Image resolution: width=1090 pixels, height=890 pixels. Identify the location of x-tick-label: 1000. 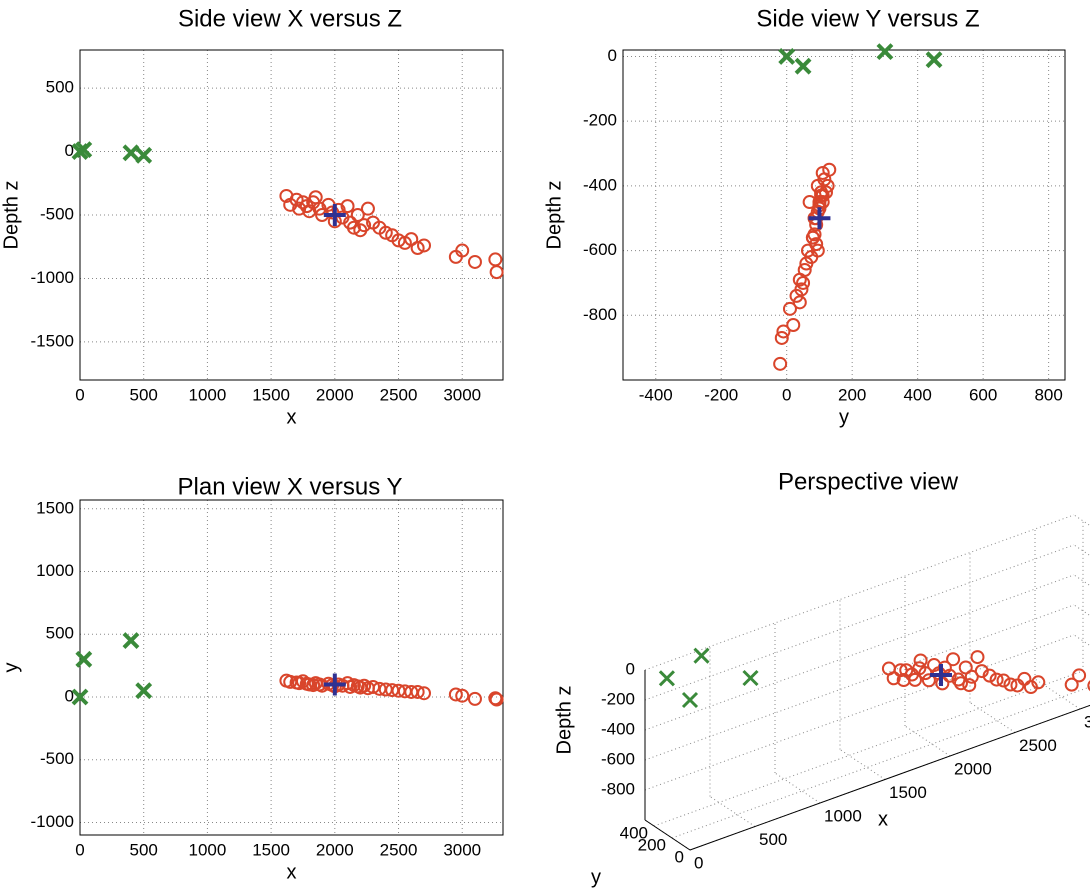
(843, 815).